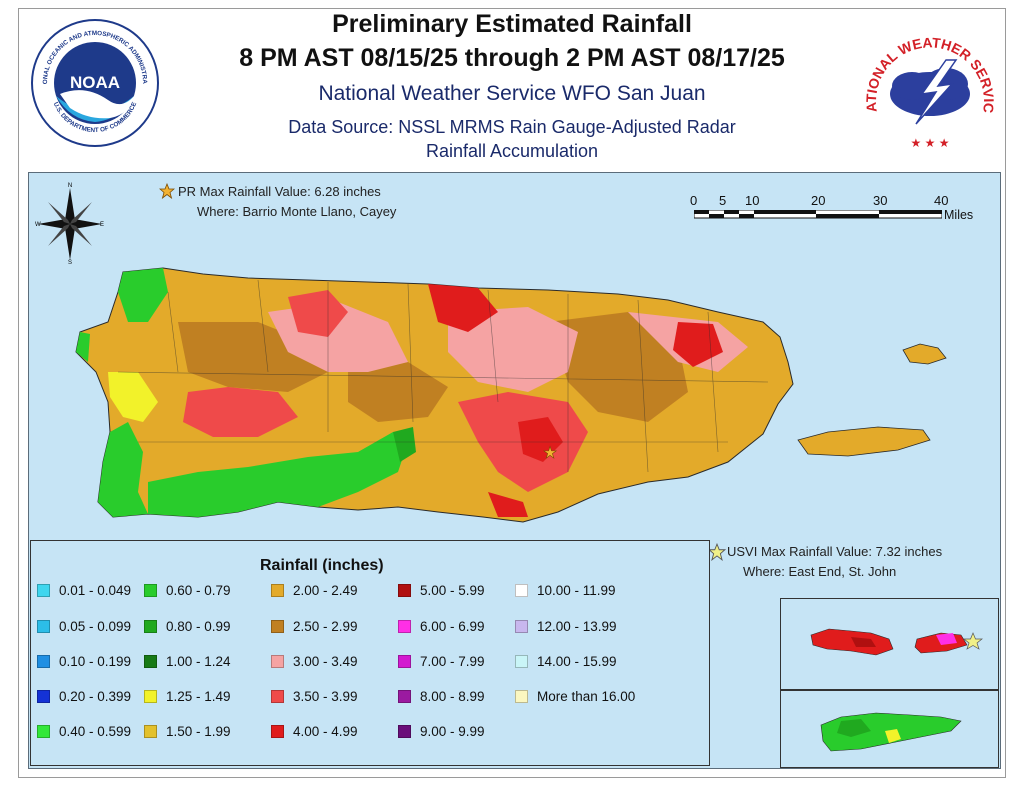 Image resolution: width=1024 pixels, height=787 pixels. Describe the element at coordinates (512, 151) in the screenshot. I see `data-source-line-2: Rainfall Accumulation` at that location.